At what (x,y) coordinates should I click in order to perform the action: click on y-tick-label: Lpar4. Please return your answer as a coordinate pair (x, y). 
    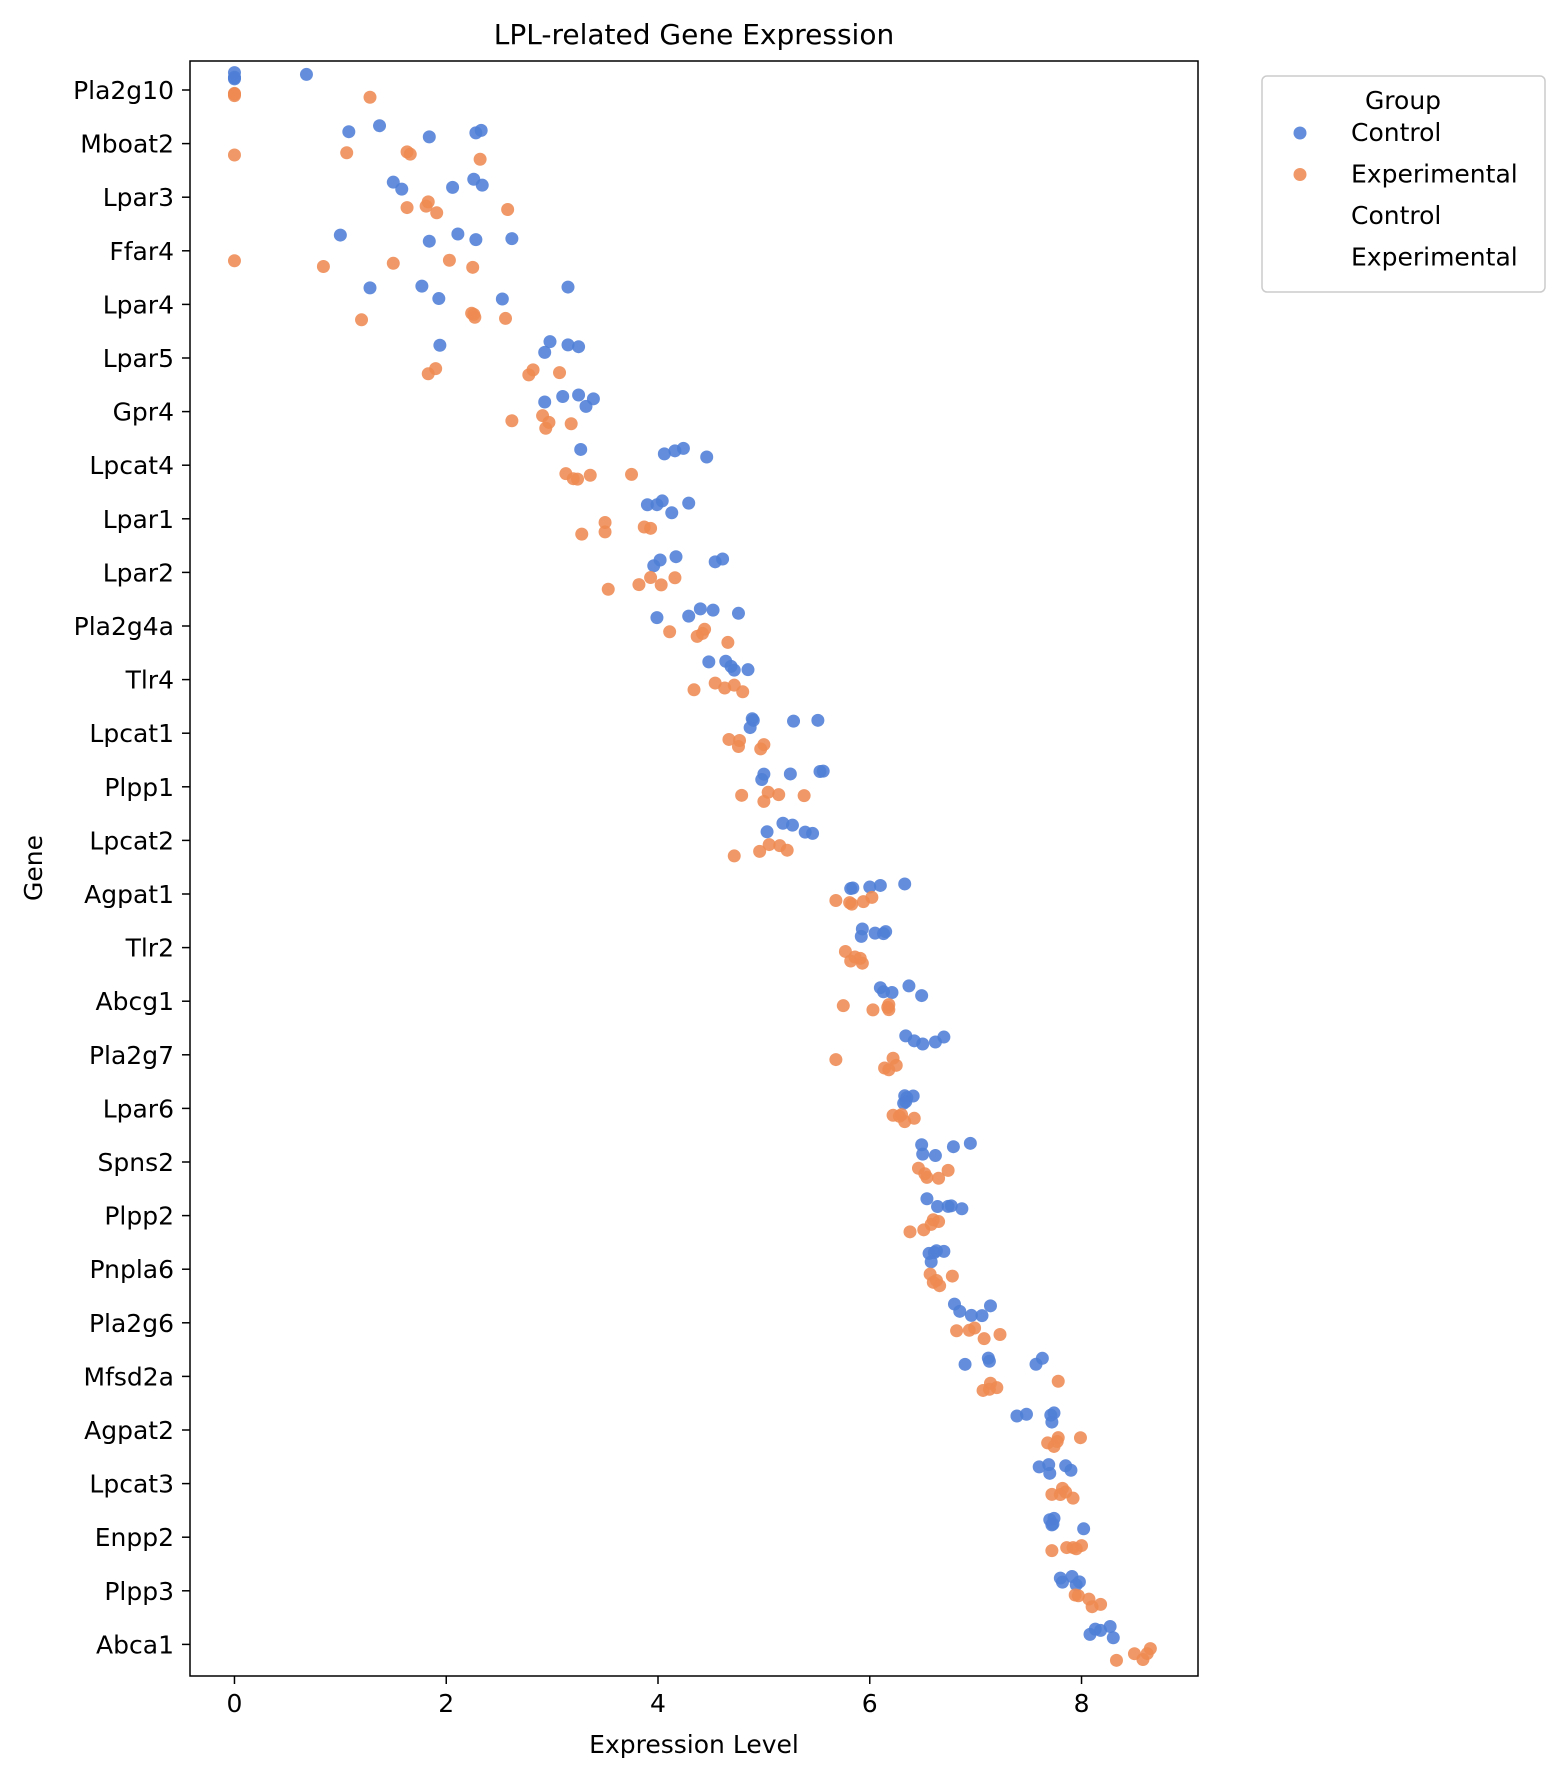
    Looking at the image, I should click on (138, 304).